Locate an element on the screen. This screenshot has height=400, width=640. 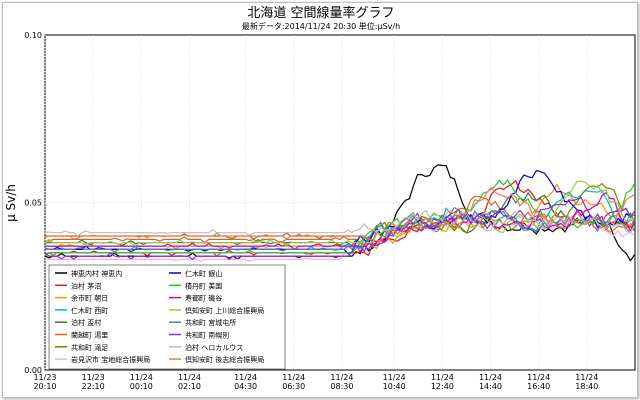
x-tick-label-time: 10:40 is located at coordinates (394, 386).